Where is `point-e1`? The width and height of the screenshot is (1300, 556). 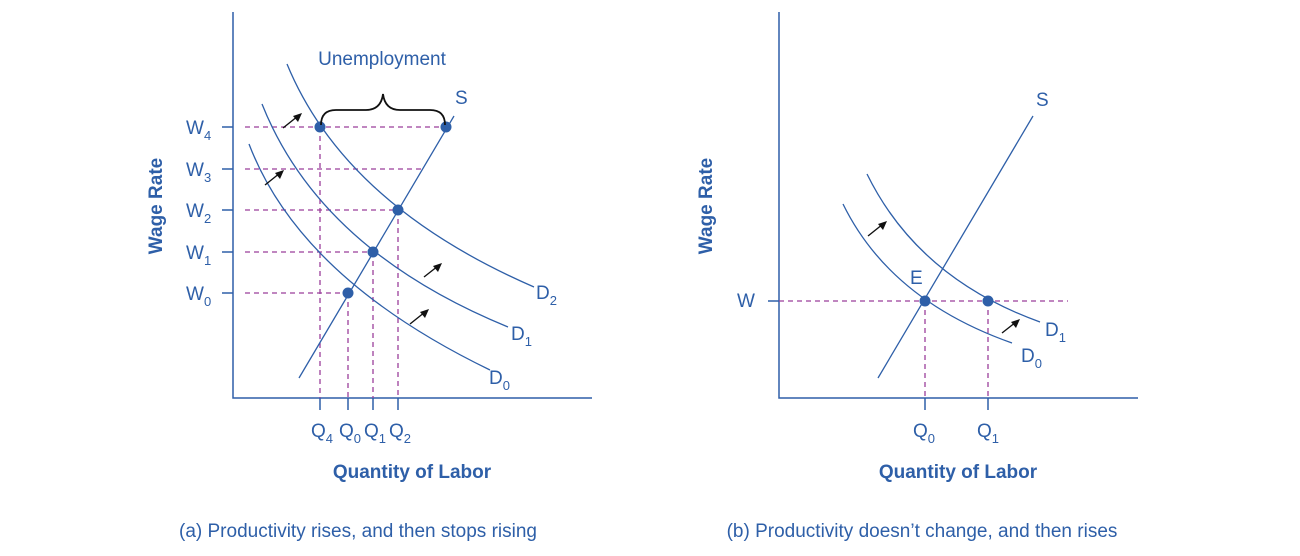 point-e1 is located at coordinates (373, 252).